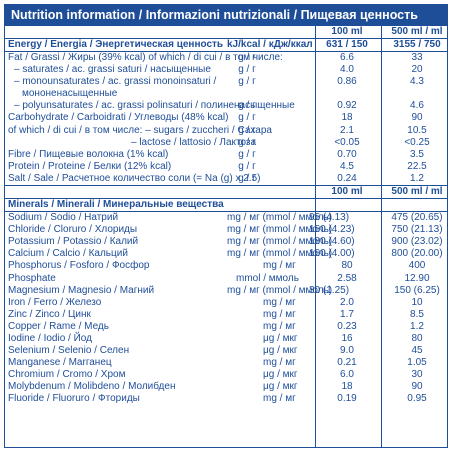 This screenshot has width=450, height=450. What do you see at coordinates (332, 242) in the screenshot?
I see `value-100ml: 180 (4.60)` at bounding box center [332, 242].